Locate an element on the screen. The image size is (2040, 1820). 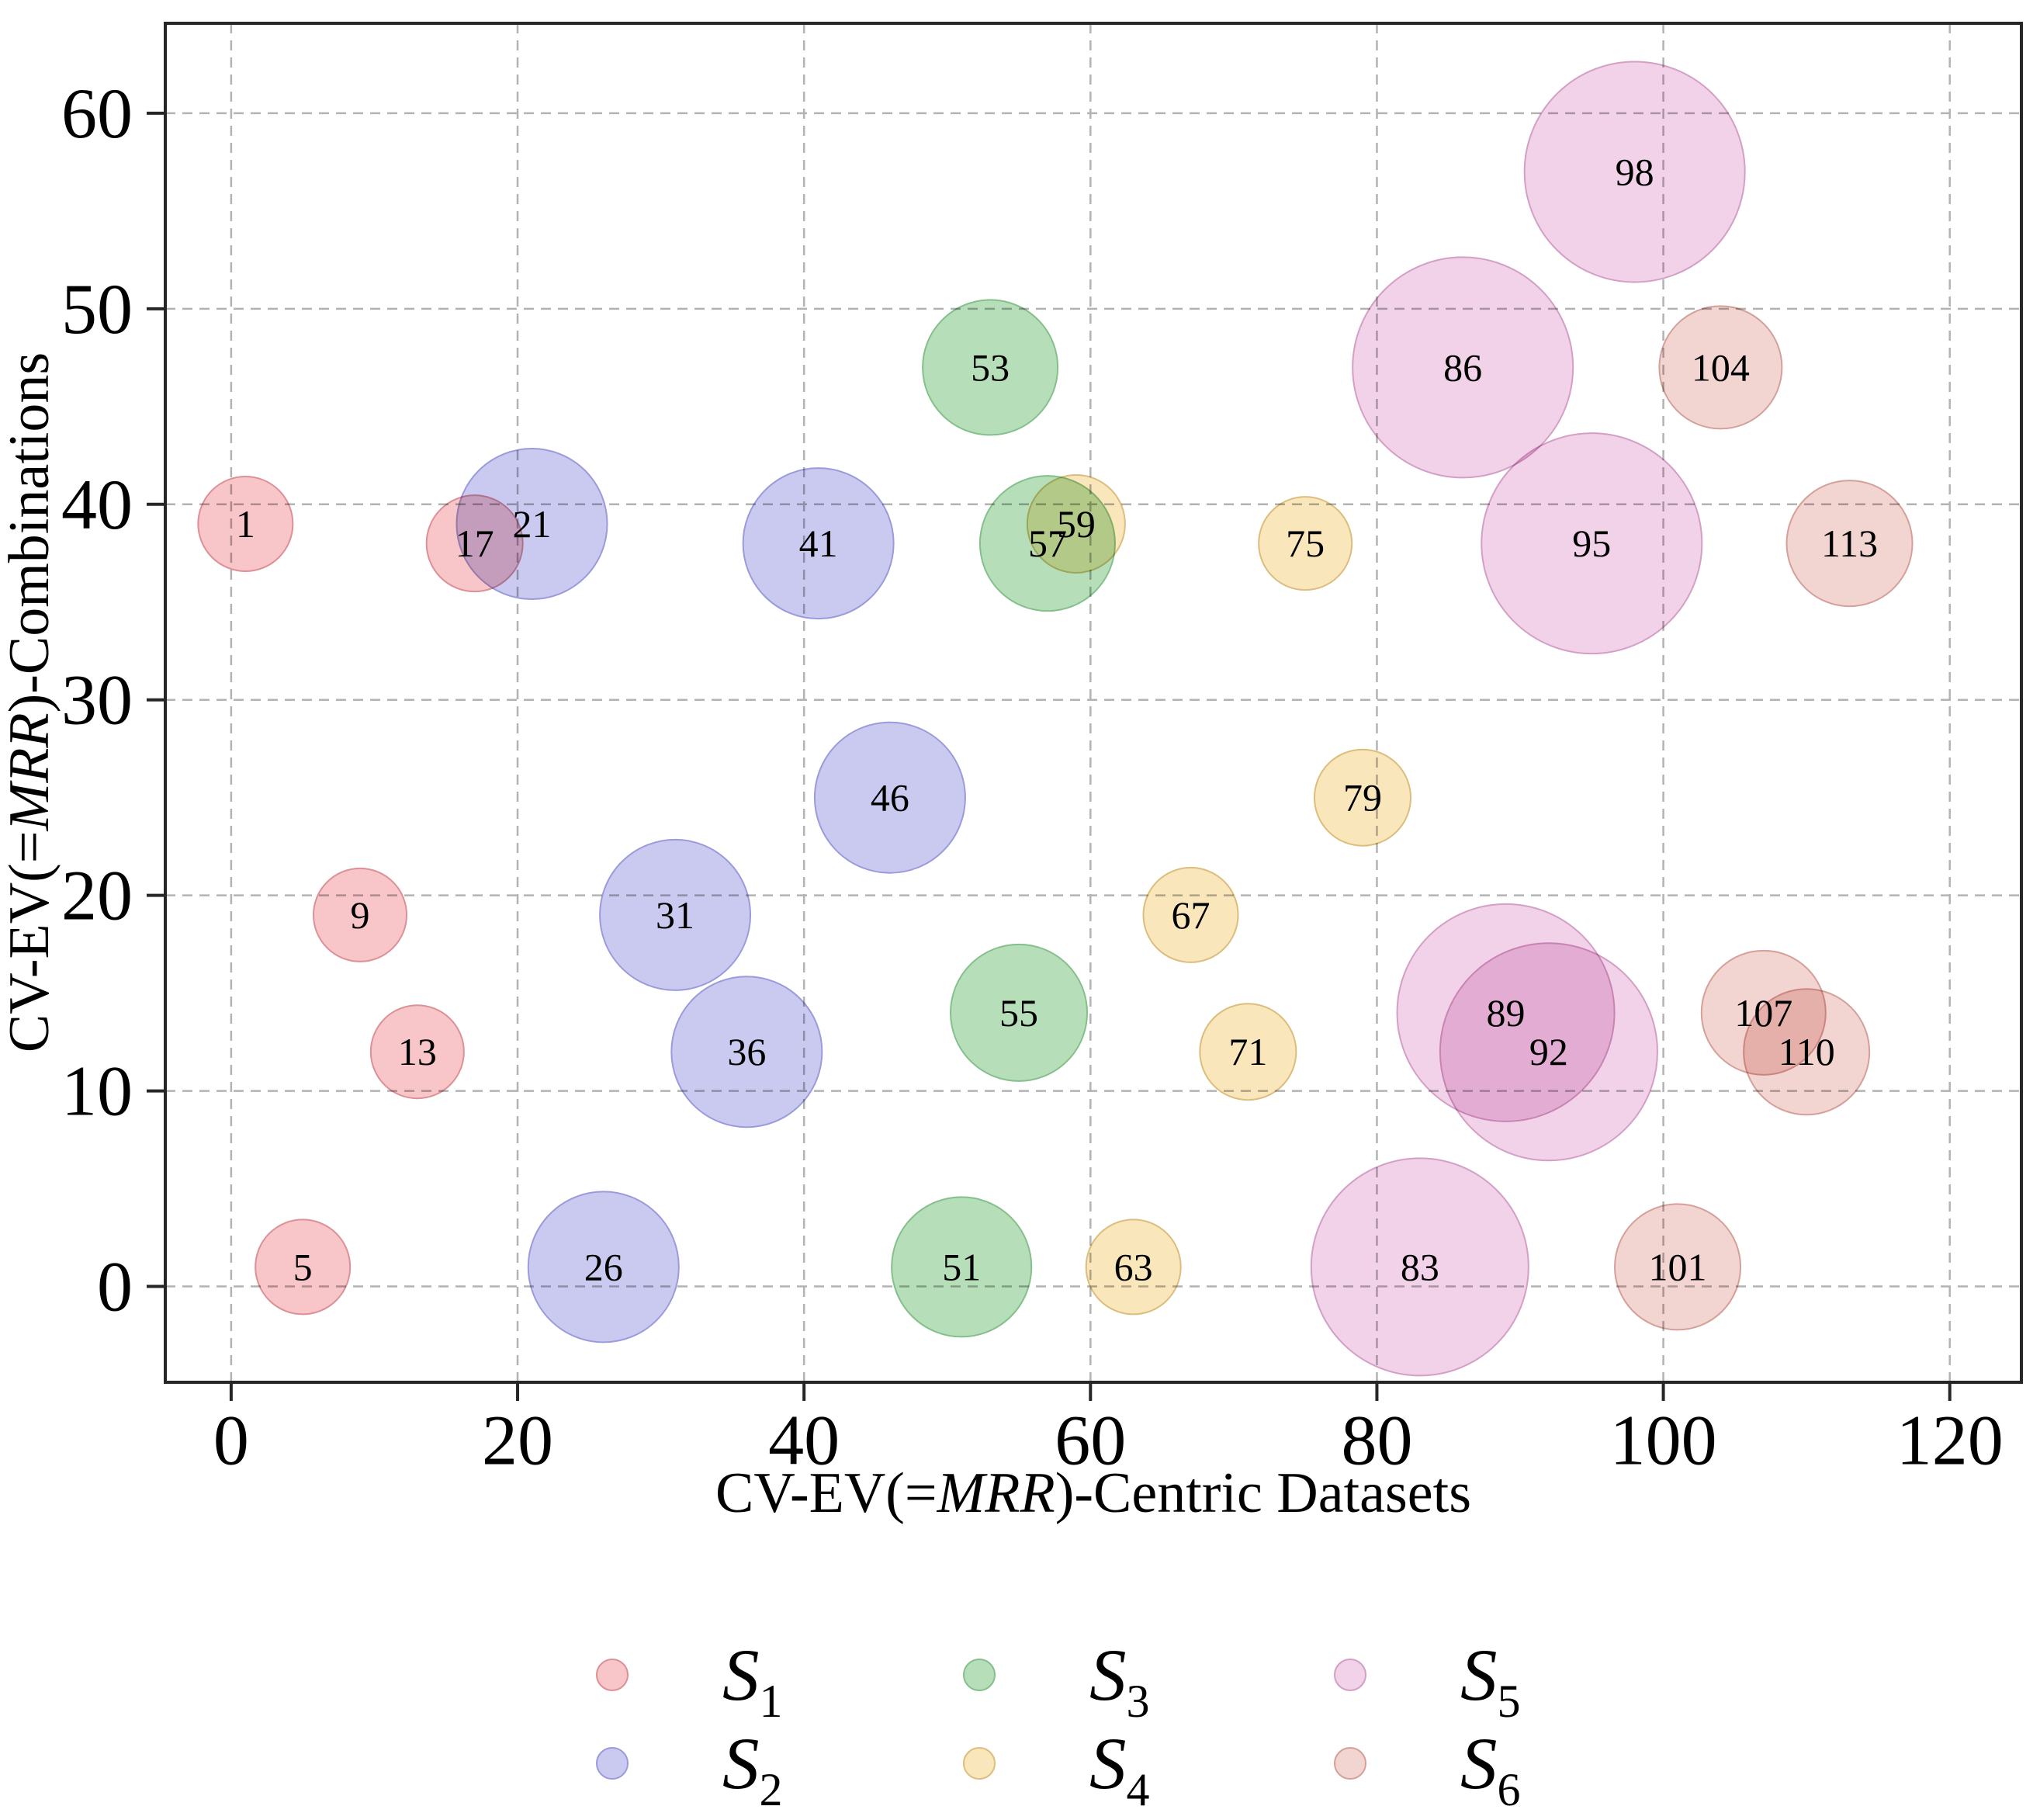
x-axis-title: CV-EV(=MRR)-Centric Datasets is located at coordinates (1093, 1493).